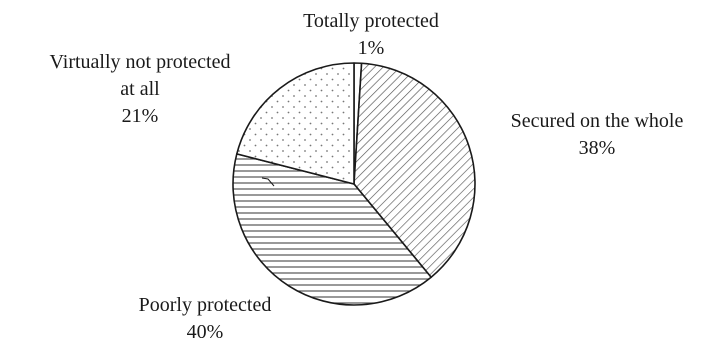 The width and height of the screenshot is (723, 347). What do you see at coordinates (205, 332) in the screenshot?
I see `slice-value-label: 40%` at bounding box center [205, 332].